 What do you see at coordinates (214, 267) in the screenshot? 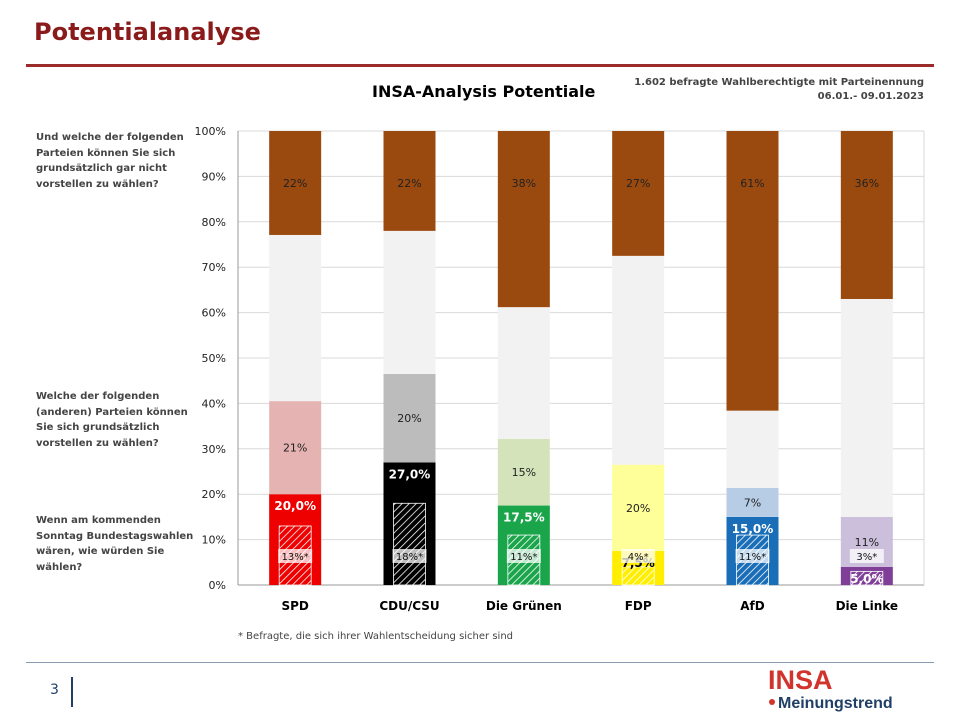
I see `y-tick-label: 70%` at bounding box center [214, 267].